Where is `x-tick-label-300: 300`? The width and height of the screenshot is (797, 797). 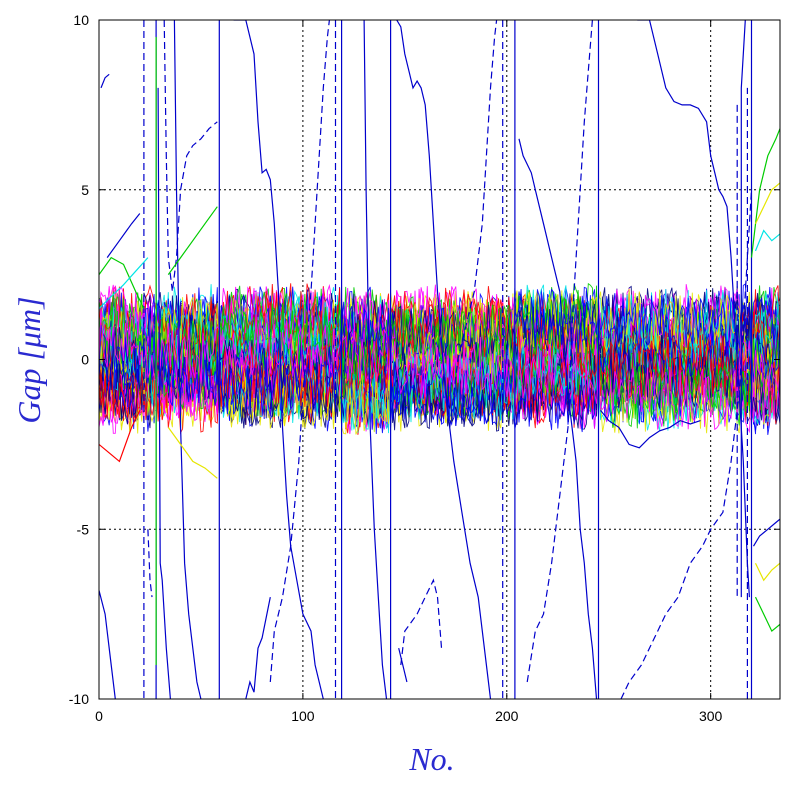 x-tick-label-300: 300 is located at coordinates (711, 716).